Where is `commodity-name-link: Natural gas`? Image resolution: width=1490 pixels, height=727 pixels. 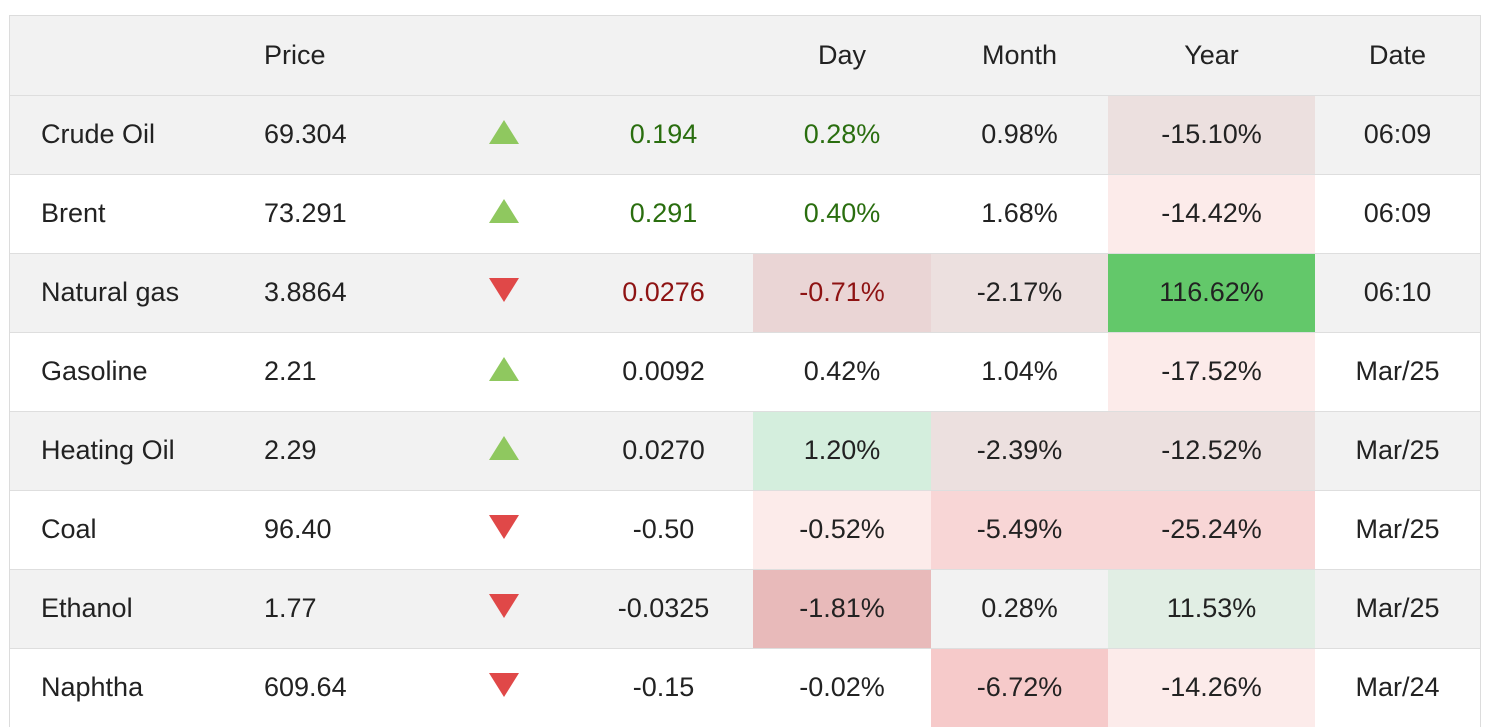
commodity-name-link: Natural gas is located at coordinates (137, 292).